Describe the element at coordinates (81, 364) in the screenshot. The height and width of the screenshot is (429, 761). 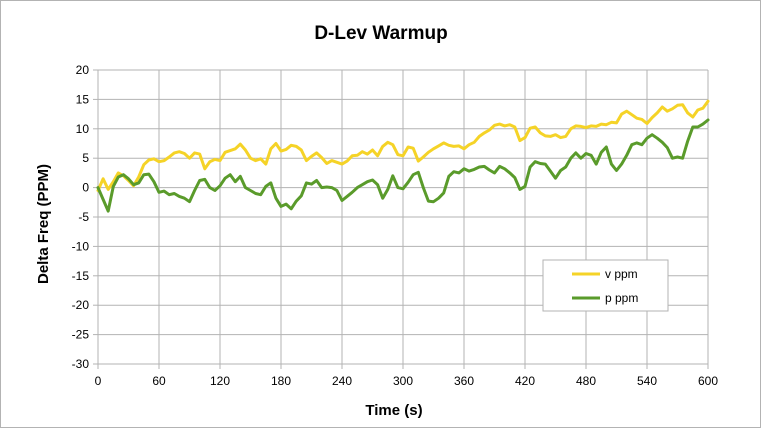
I see `y-tick-label: -30` at that location.